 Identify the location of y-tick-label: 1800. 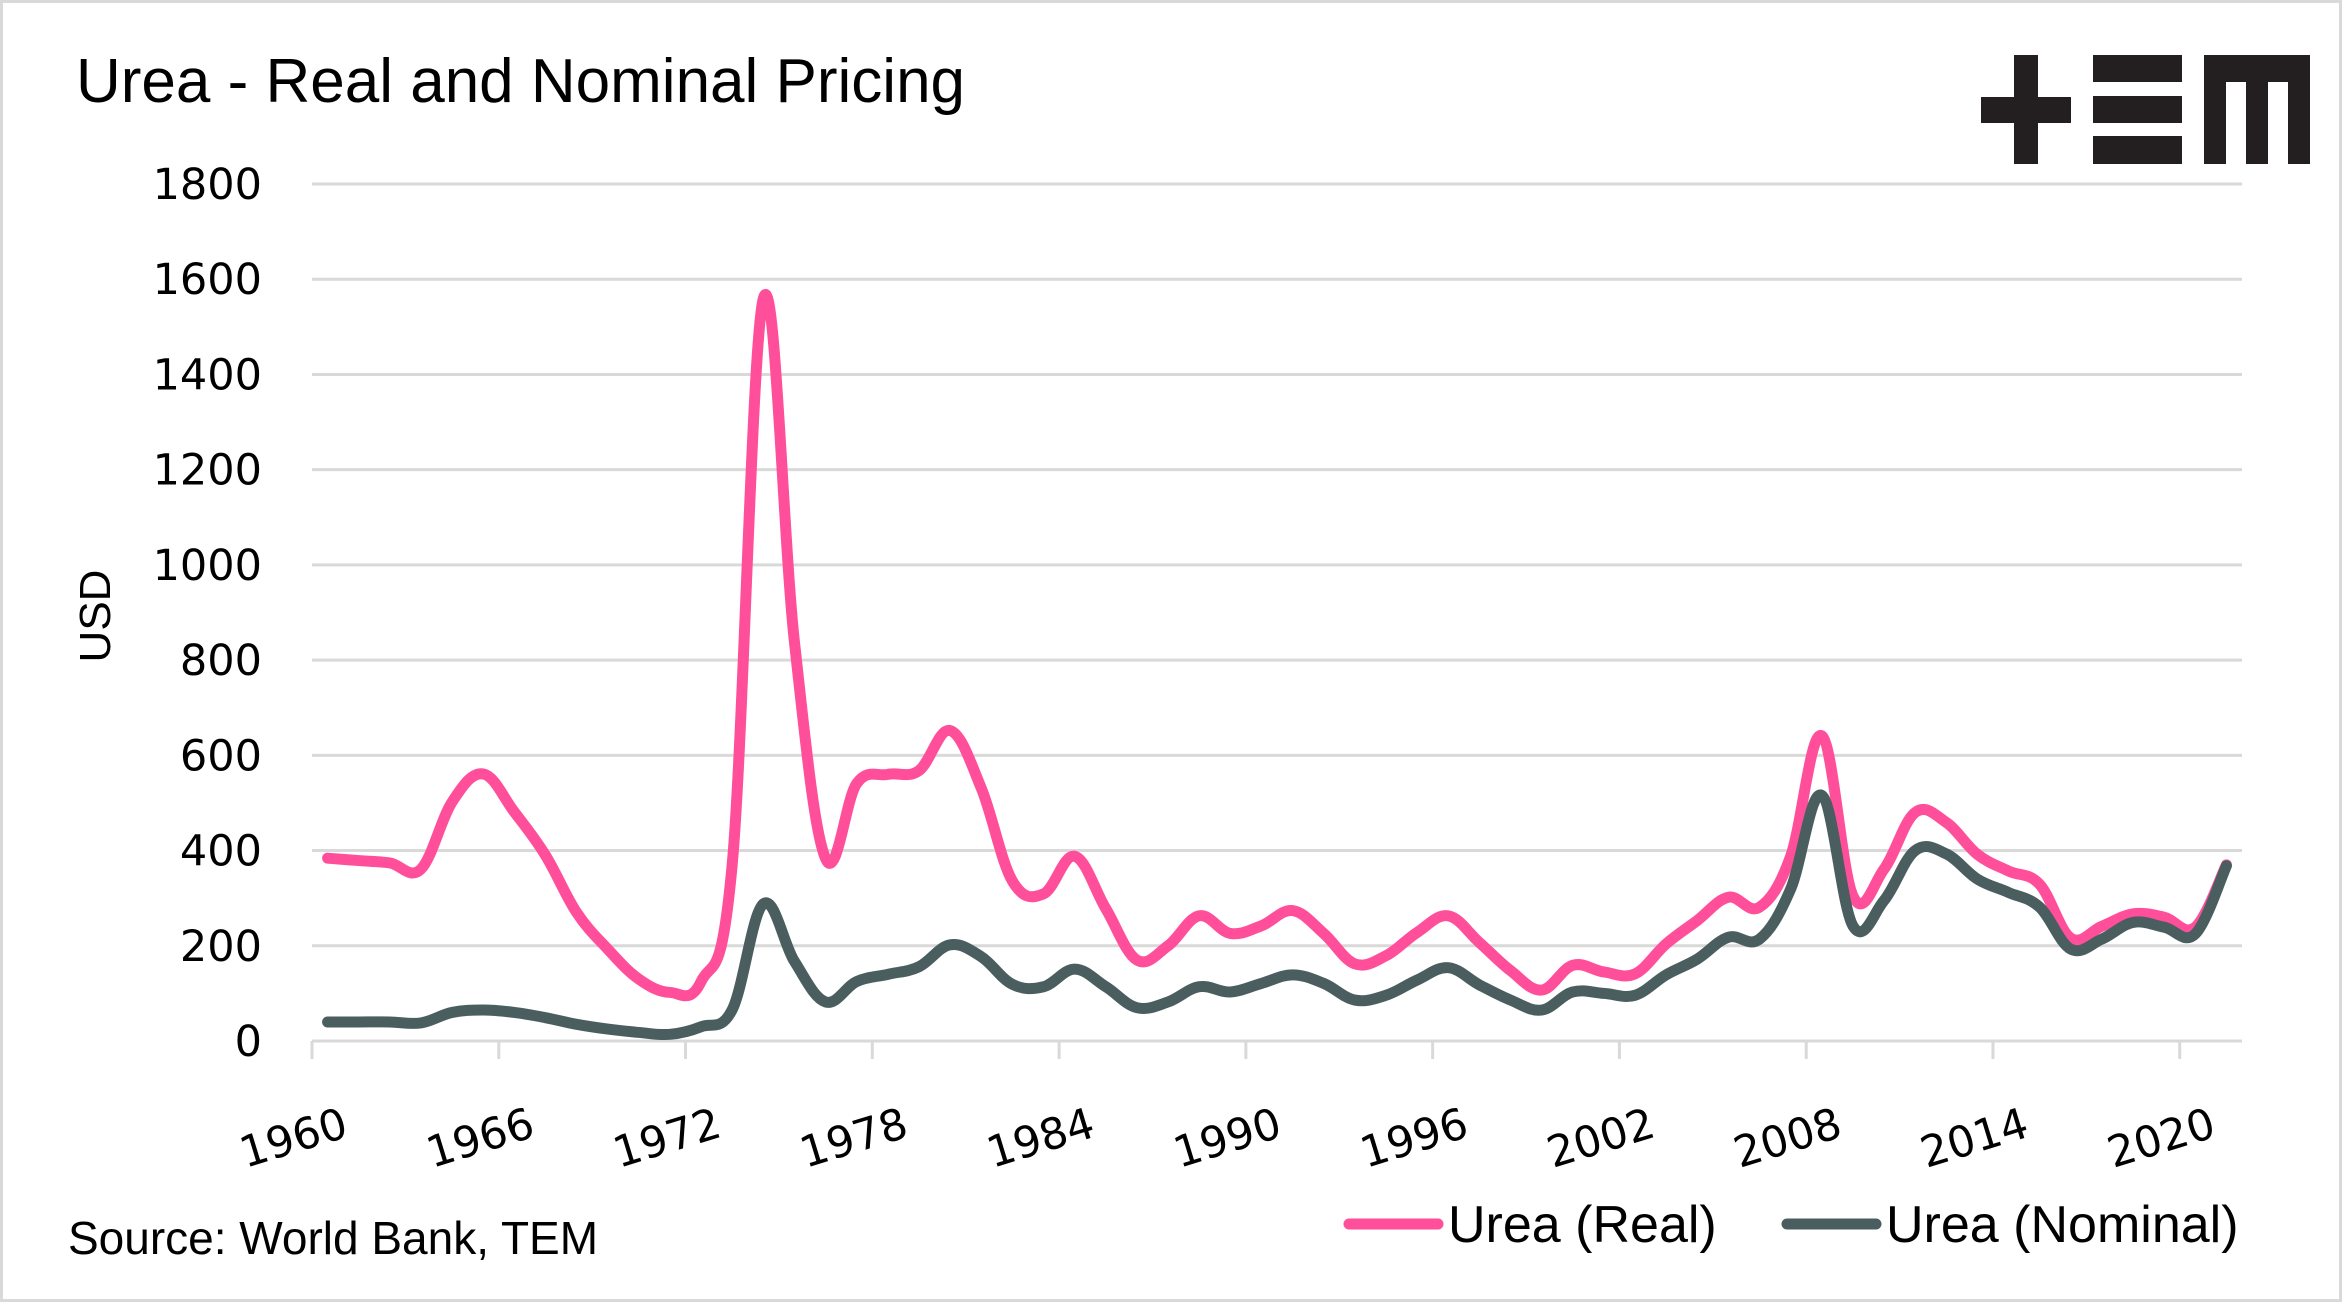
(207, 185).